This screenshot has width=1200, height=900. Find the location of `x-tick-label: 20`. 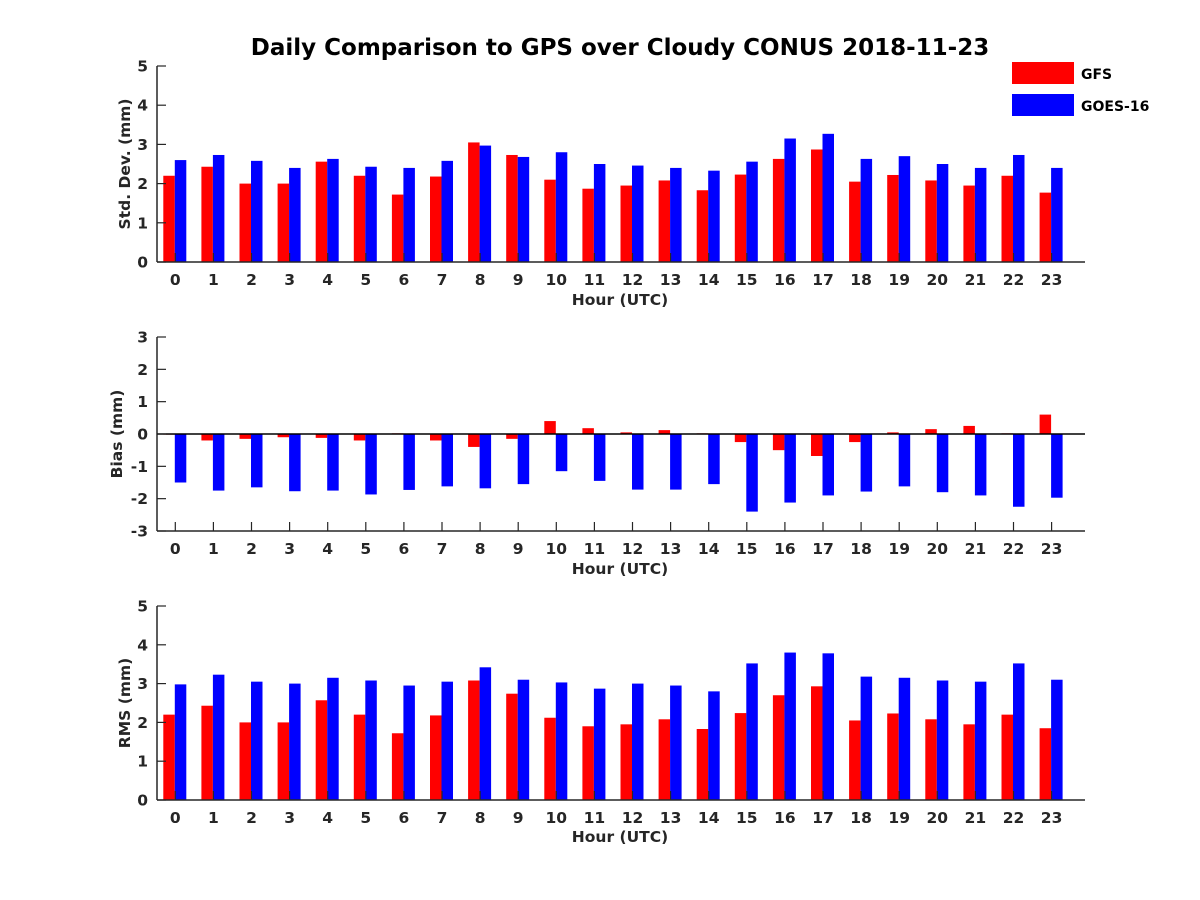

x-tick-label: 20 is located at coordinates (938, 818).